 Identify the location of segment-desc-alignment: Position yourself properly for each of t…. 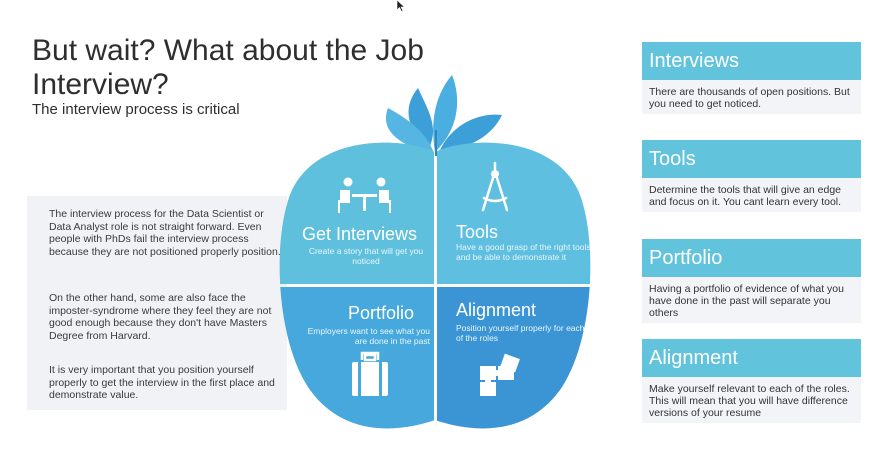
(520, 333).